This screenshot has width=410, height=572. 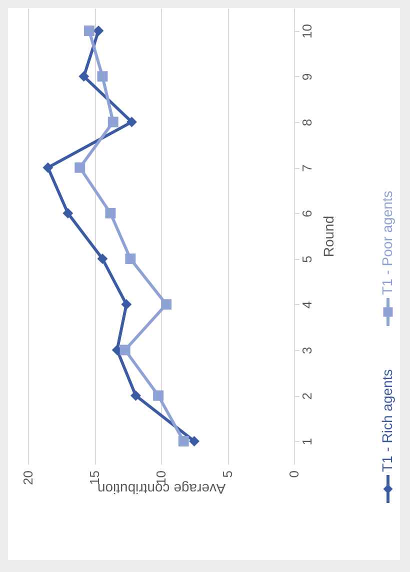 I want to click on x-tick-label: 5, so click(x=227, y=474).